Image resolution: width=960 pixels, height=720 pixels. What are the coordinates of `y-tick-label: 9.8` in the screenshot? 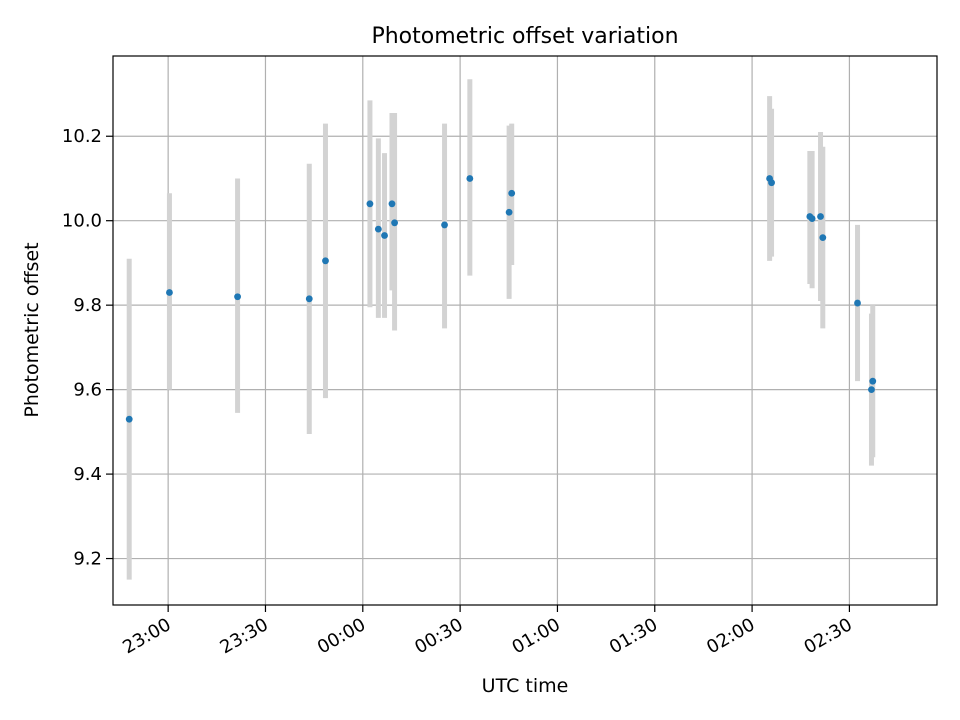 It's located at (87, 305).